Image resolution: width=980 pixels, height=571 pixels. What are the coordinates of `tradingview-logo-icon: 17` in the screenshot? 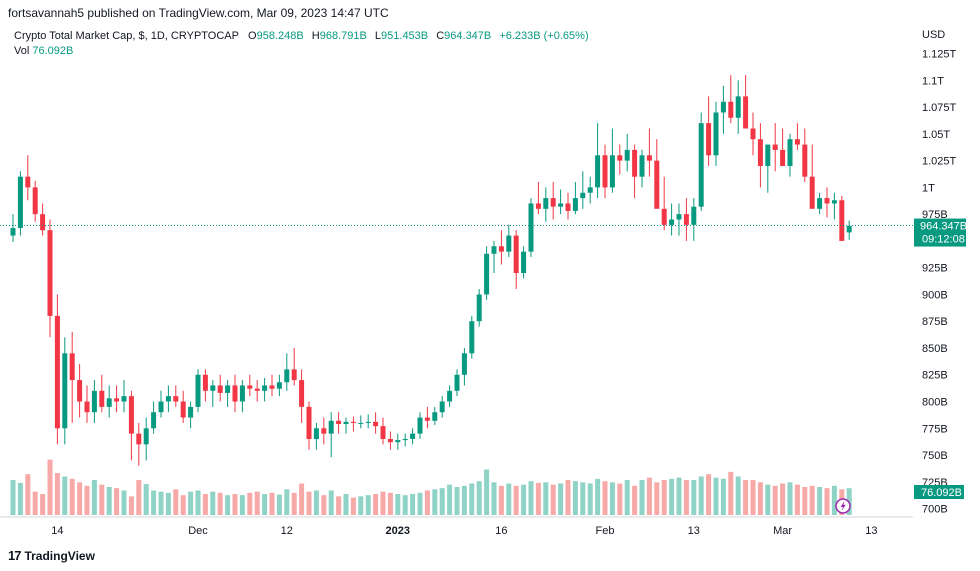 It's located at (15, 555).